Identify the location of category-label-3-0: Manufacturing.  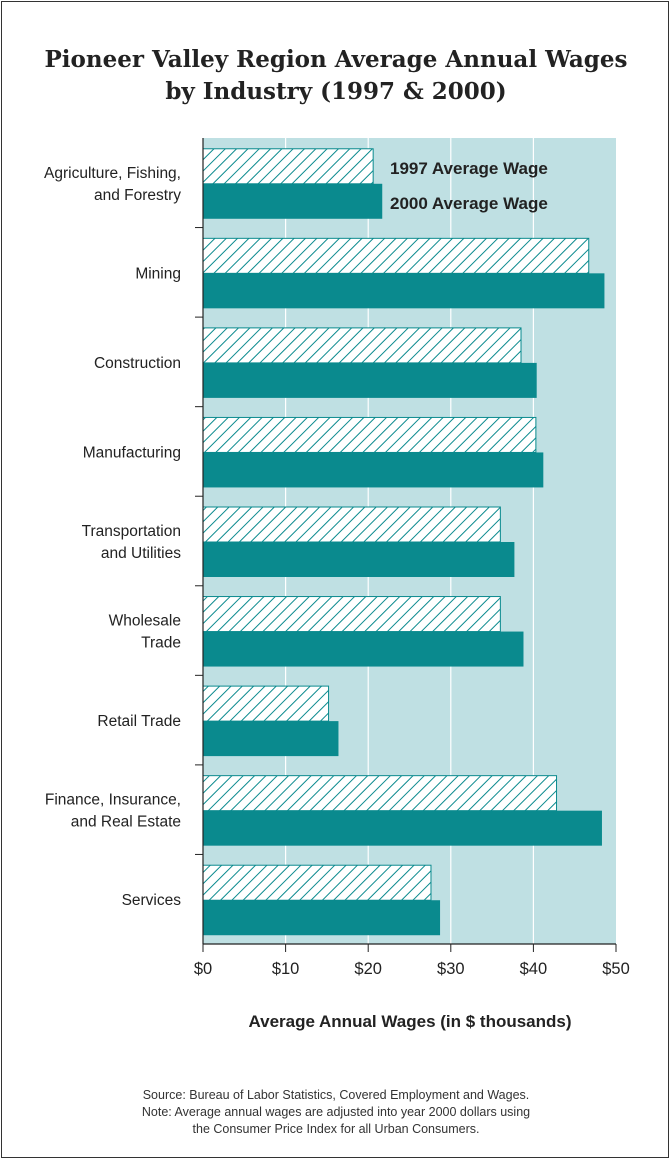
(132, 452).